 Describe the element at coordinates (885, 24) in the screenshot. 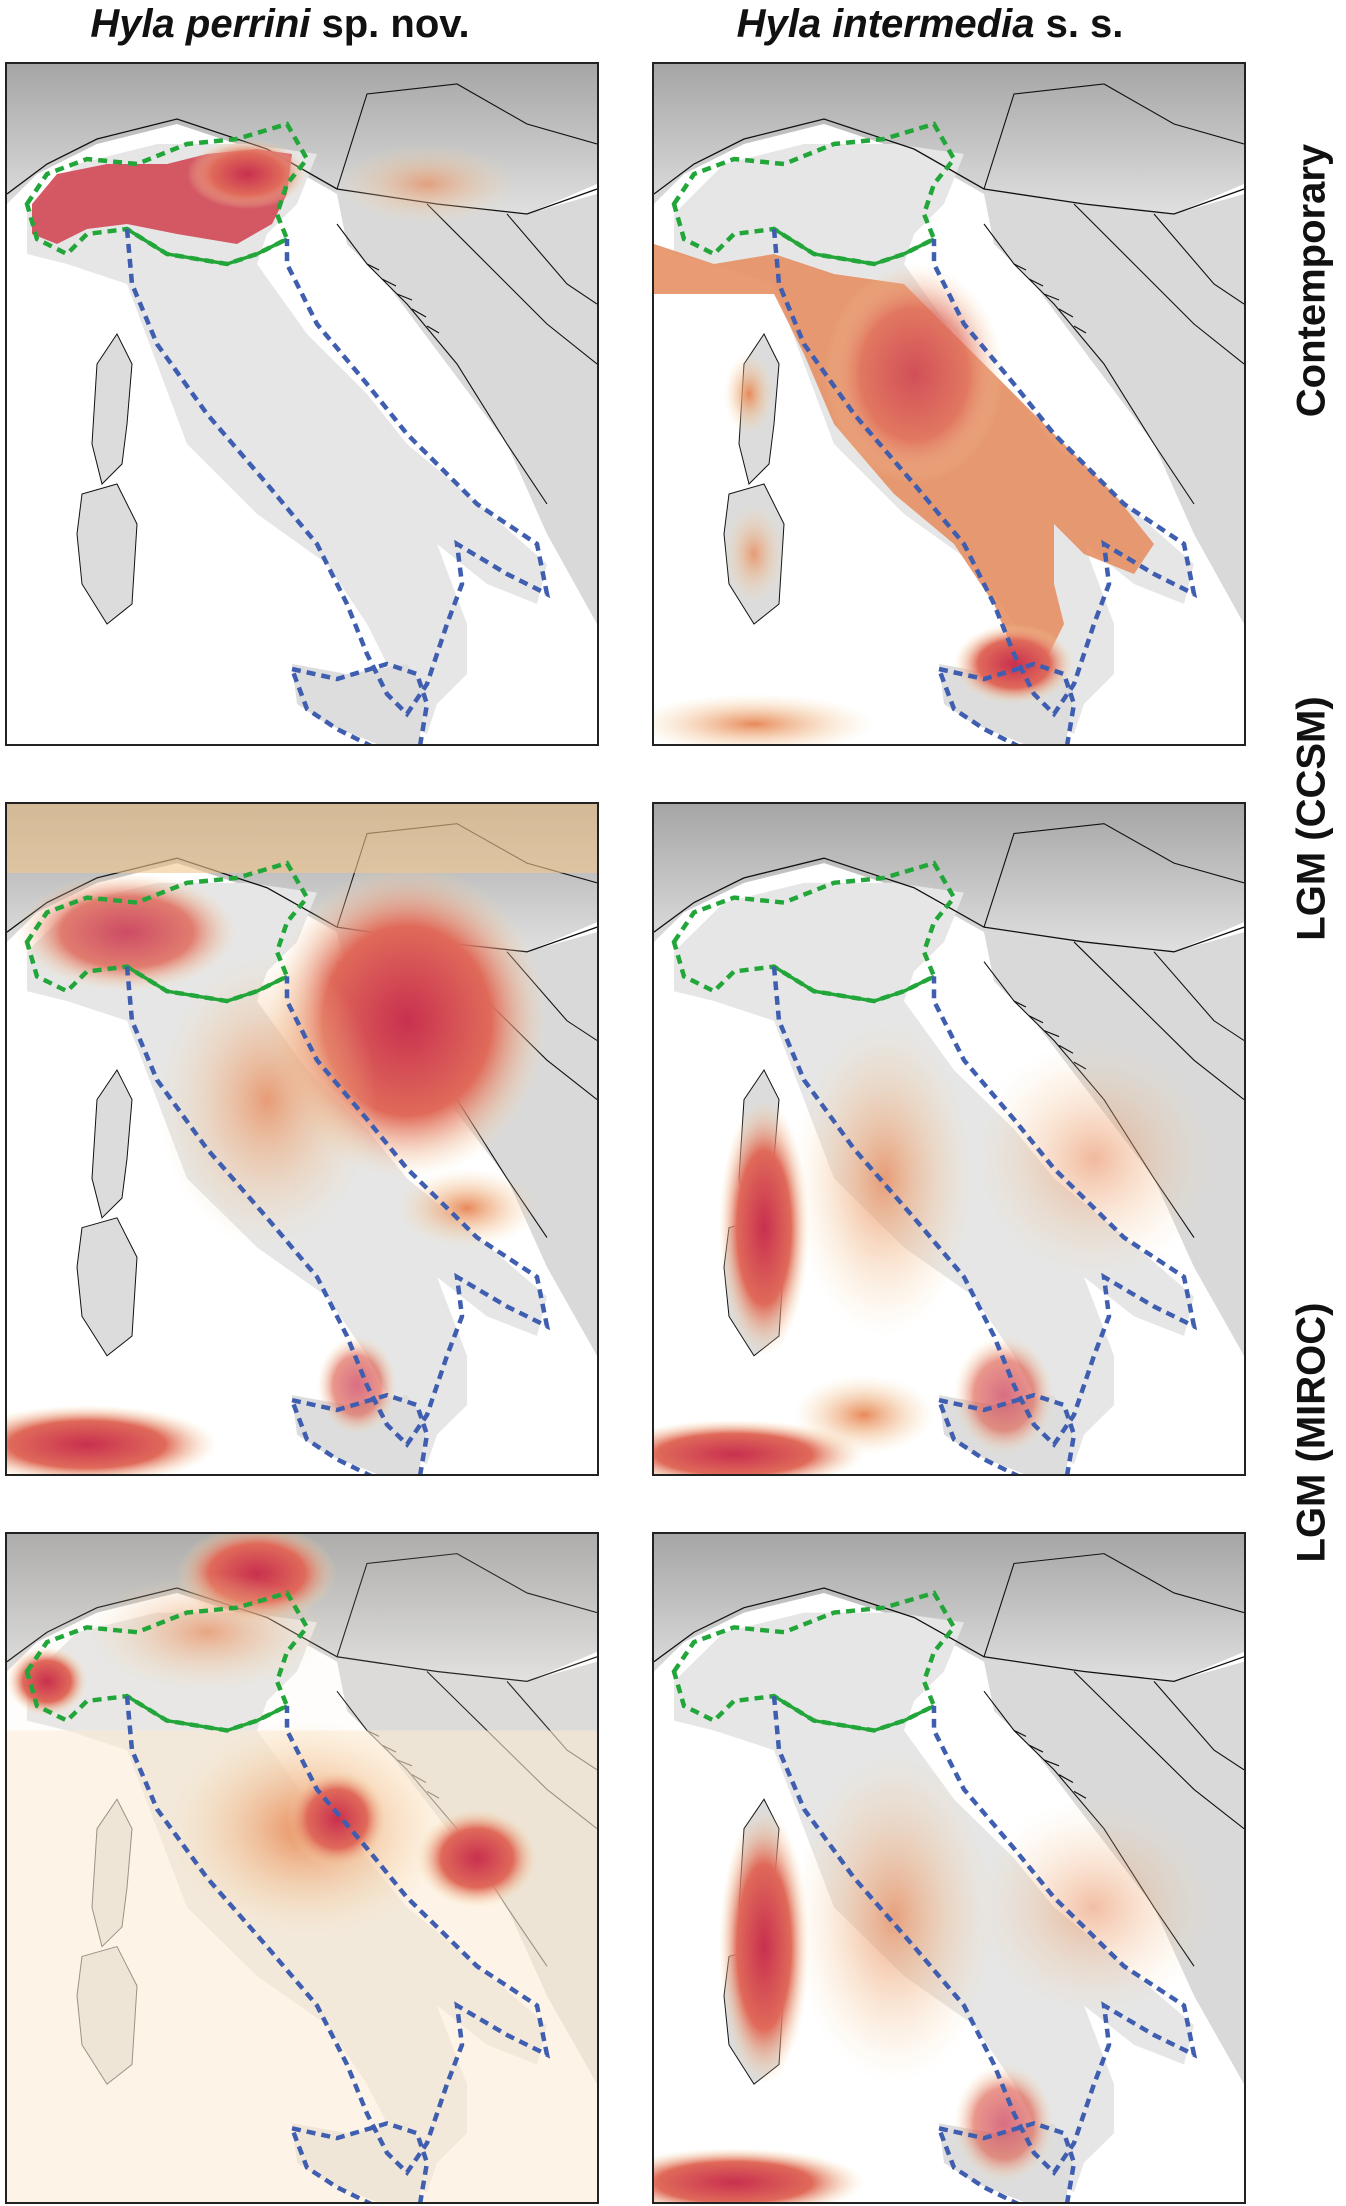

I see `species-name: Hyla intermedia` at that location.